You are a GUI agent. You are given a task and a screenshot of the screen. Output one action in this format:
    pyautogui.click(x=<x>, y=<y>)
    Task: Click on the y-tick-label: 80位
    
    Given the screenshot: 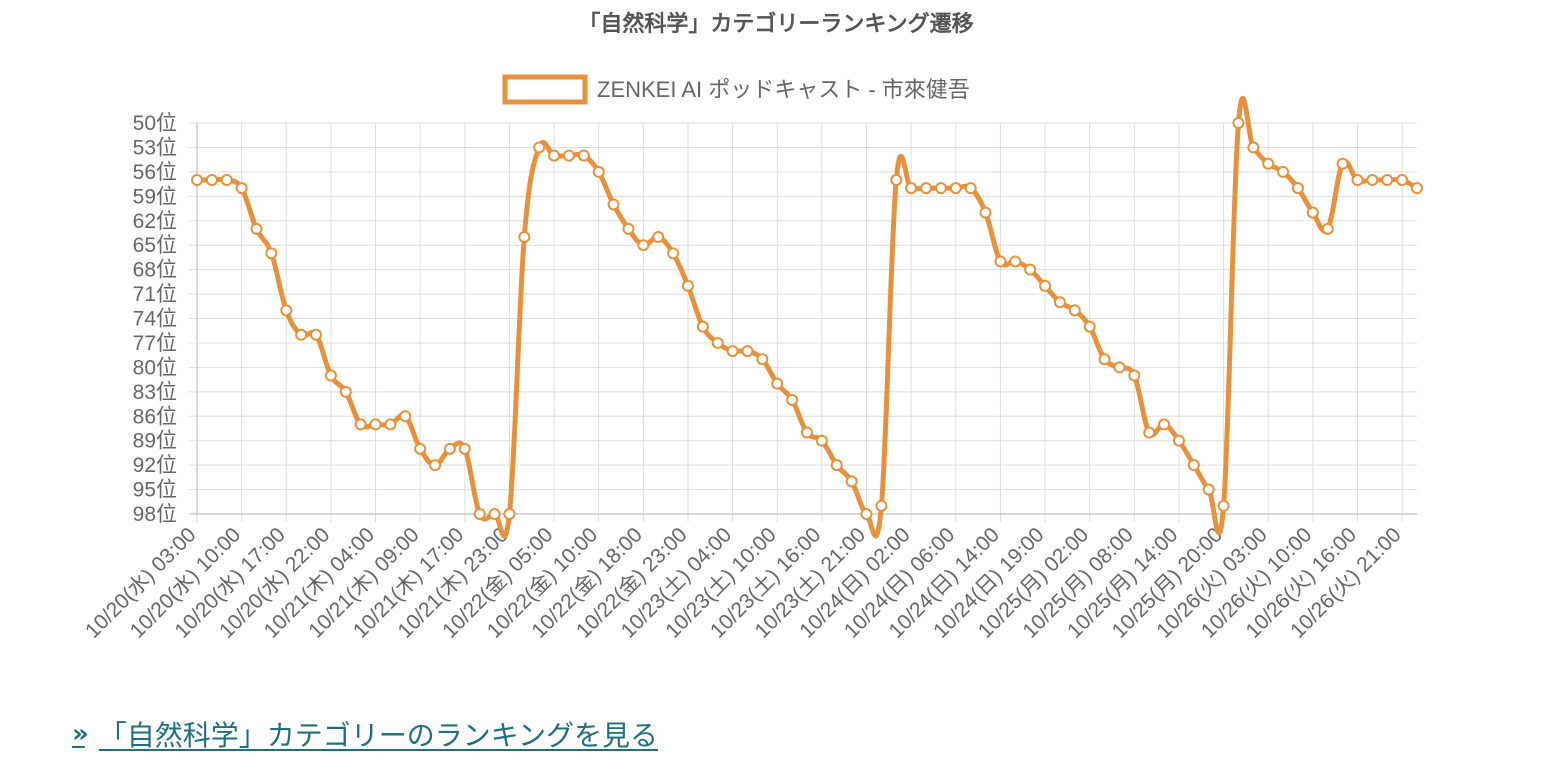 What is the action you would take?
    pyautogui.click(x=155, y=367)
    